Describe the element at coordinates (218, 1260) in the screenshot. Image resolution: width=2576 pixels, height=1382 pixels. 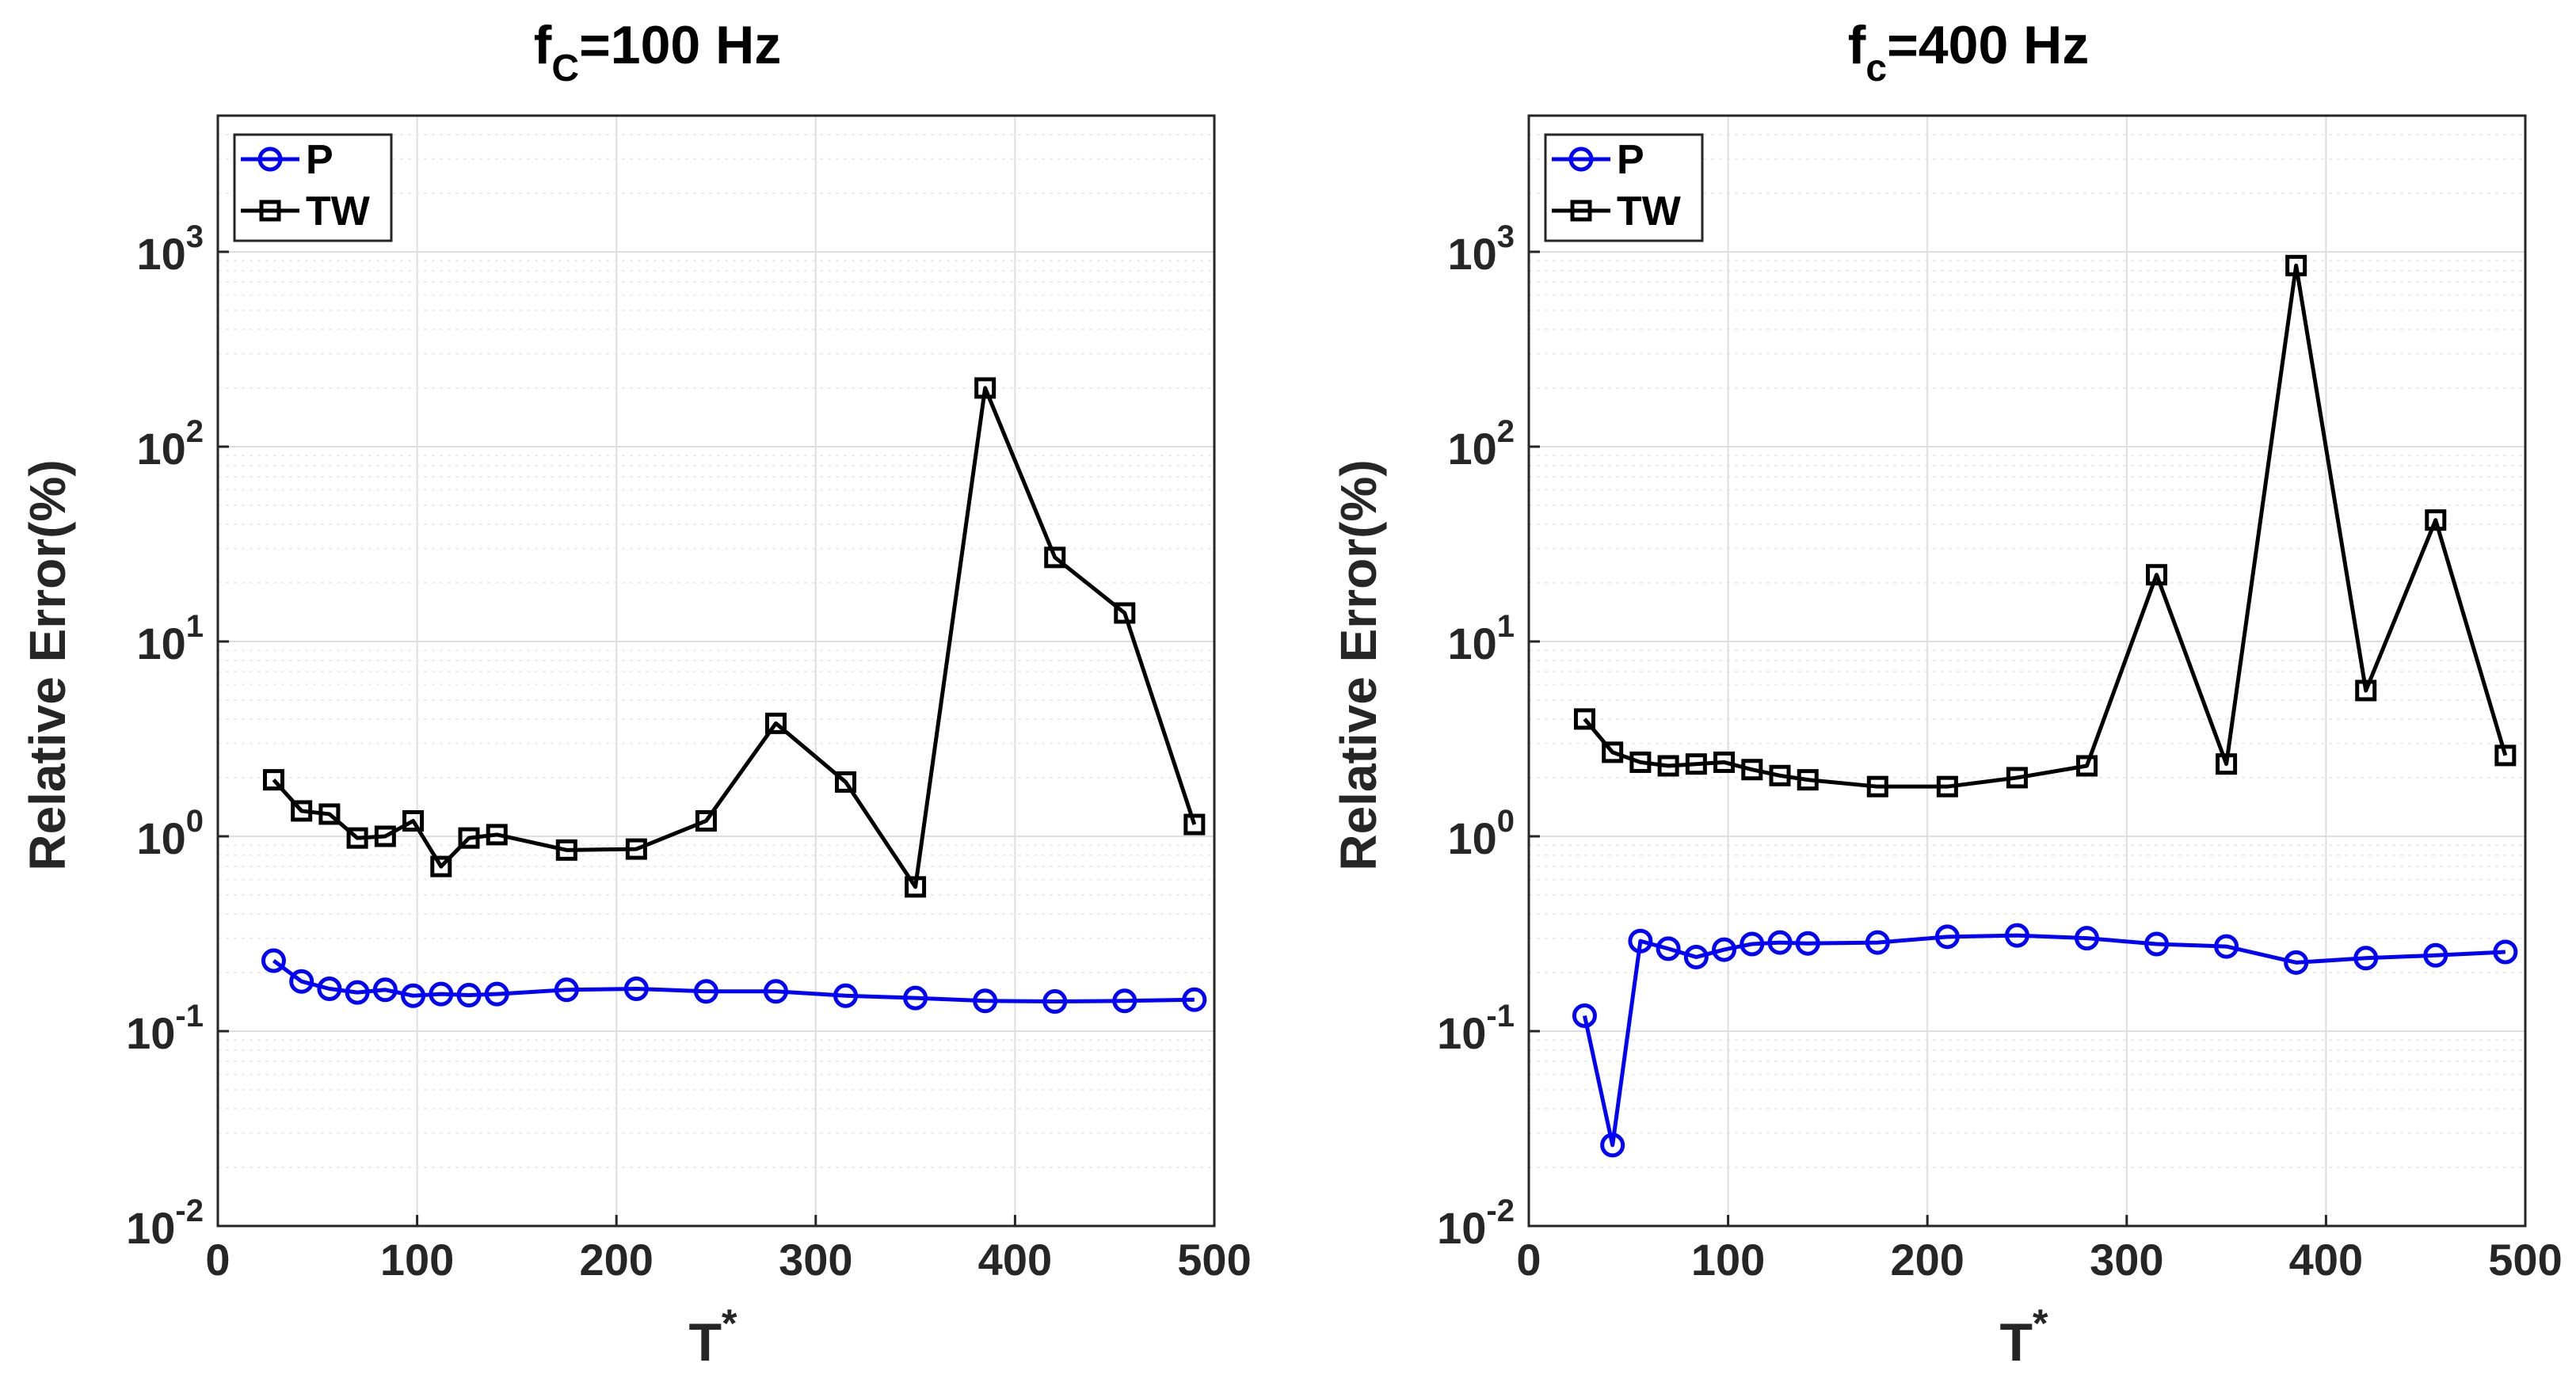
I see `x-tick-label: 0` at that location.